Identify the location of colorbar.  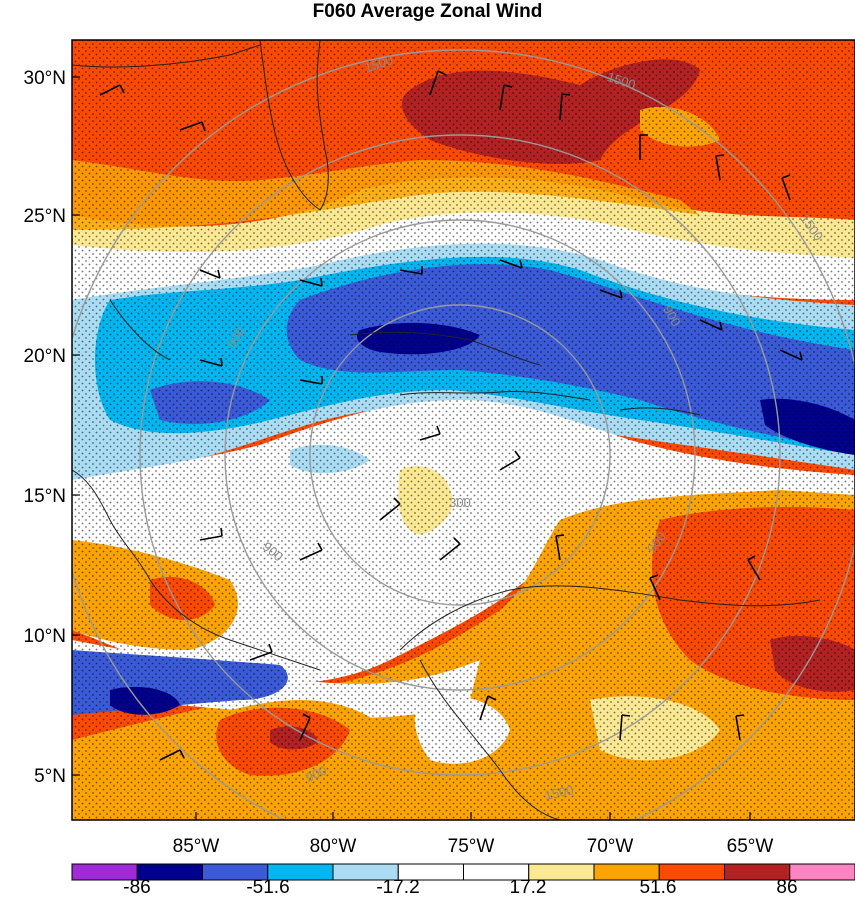
(463, 872).